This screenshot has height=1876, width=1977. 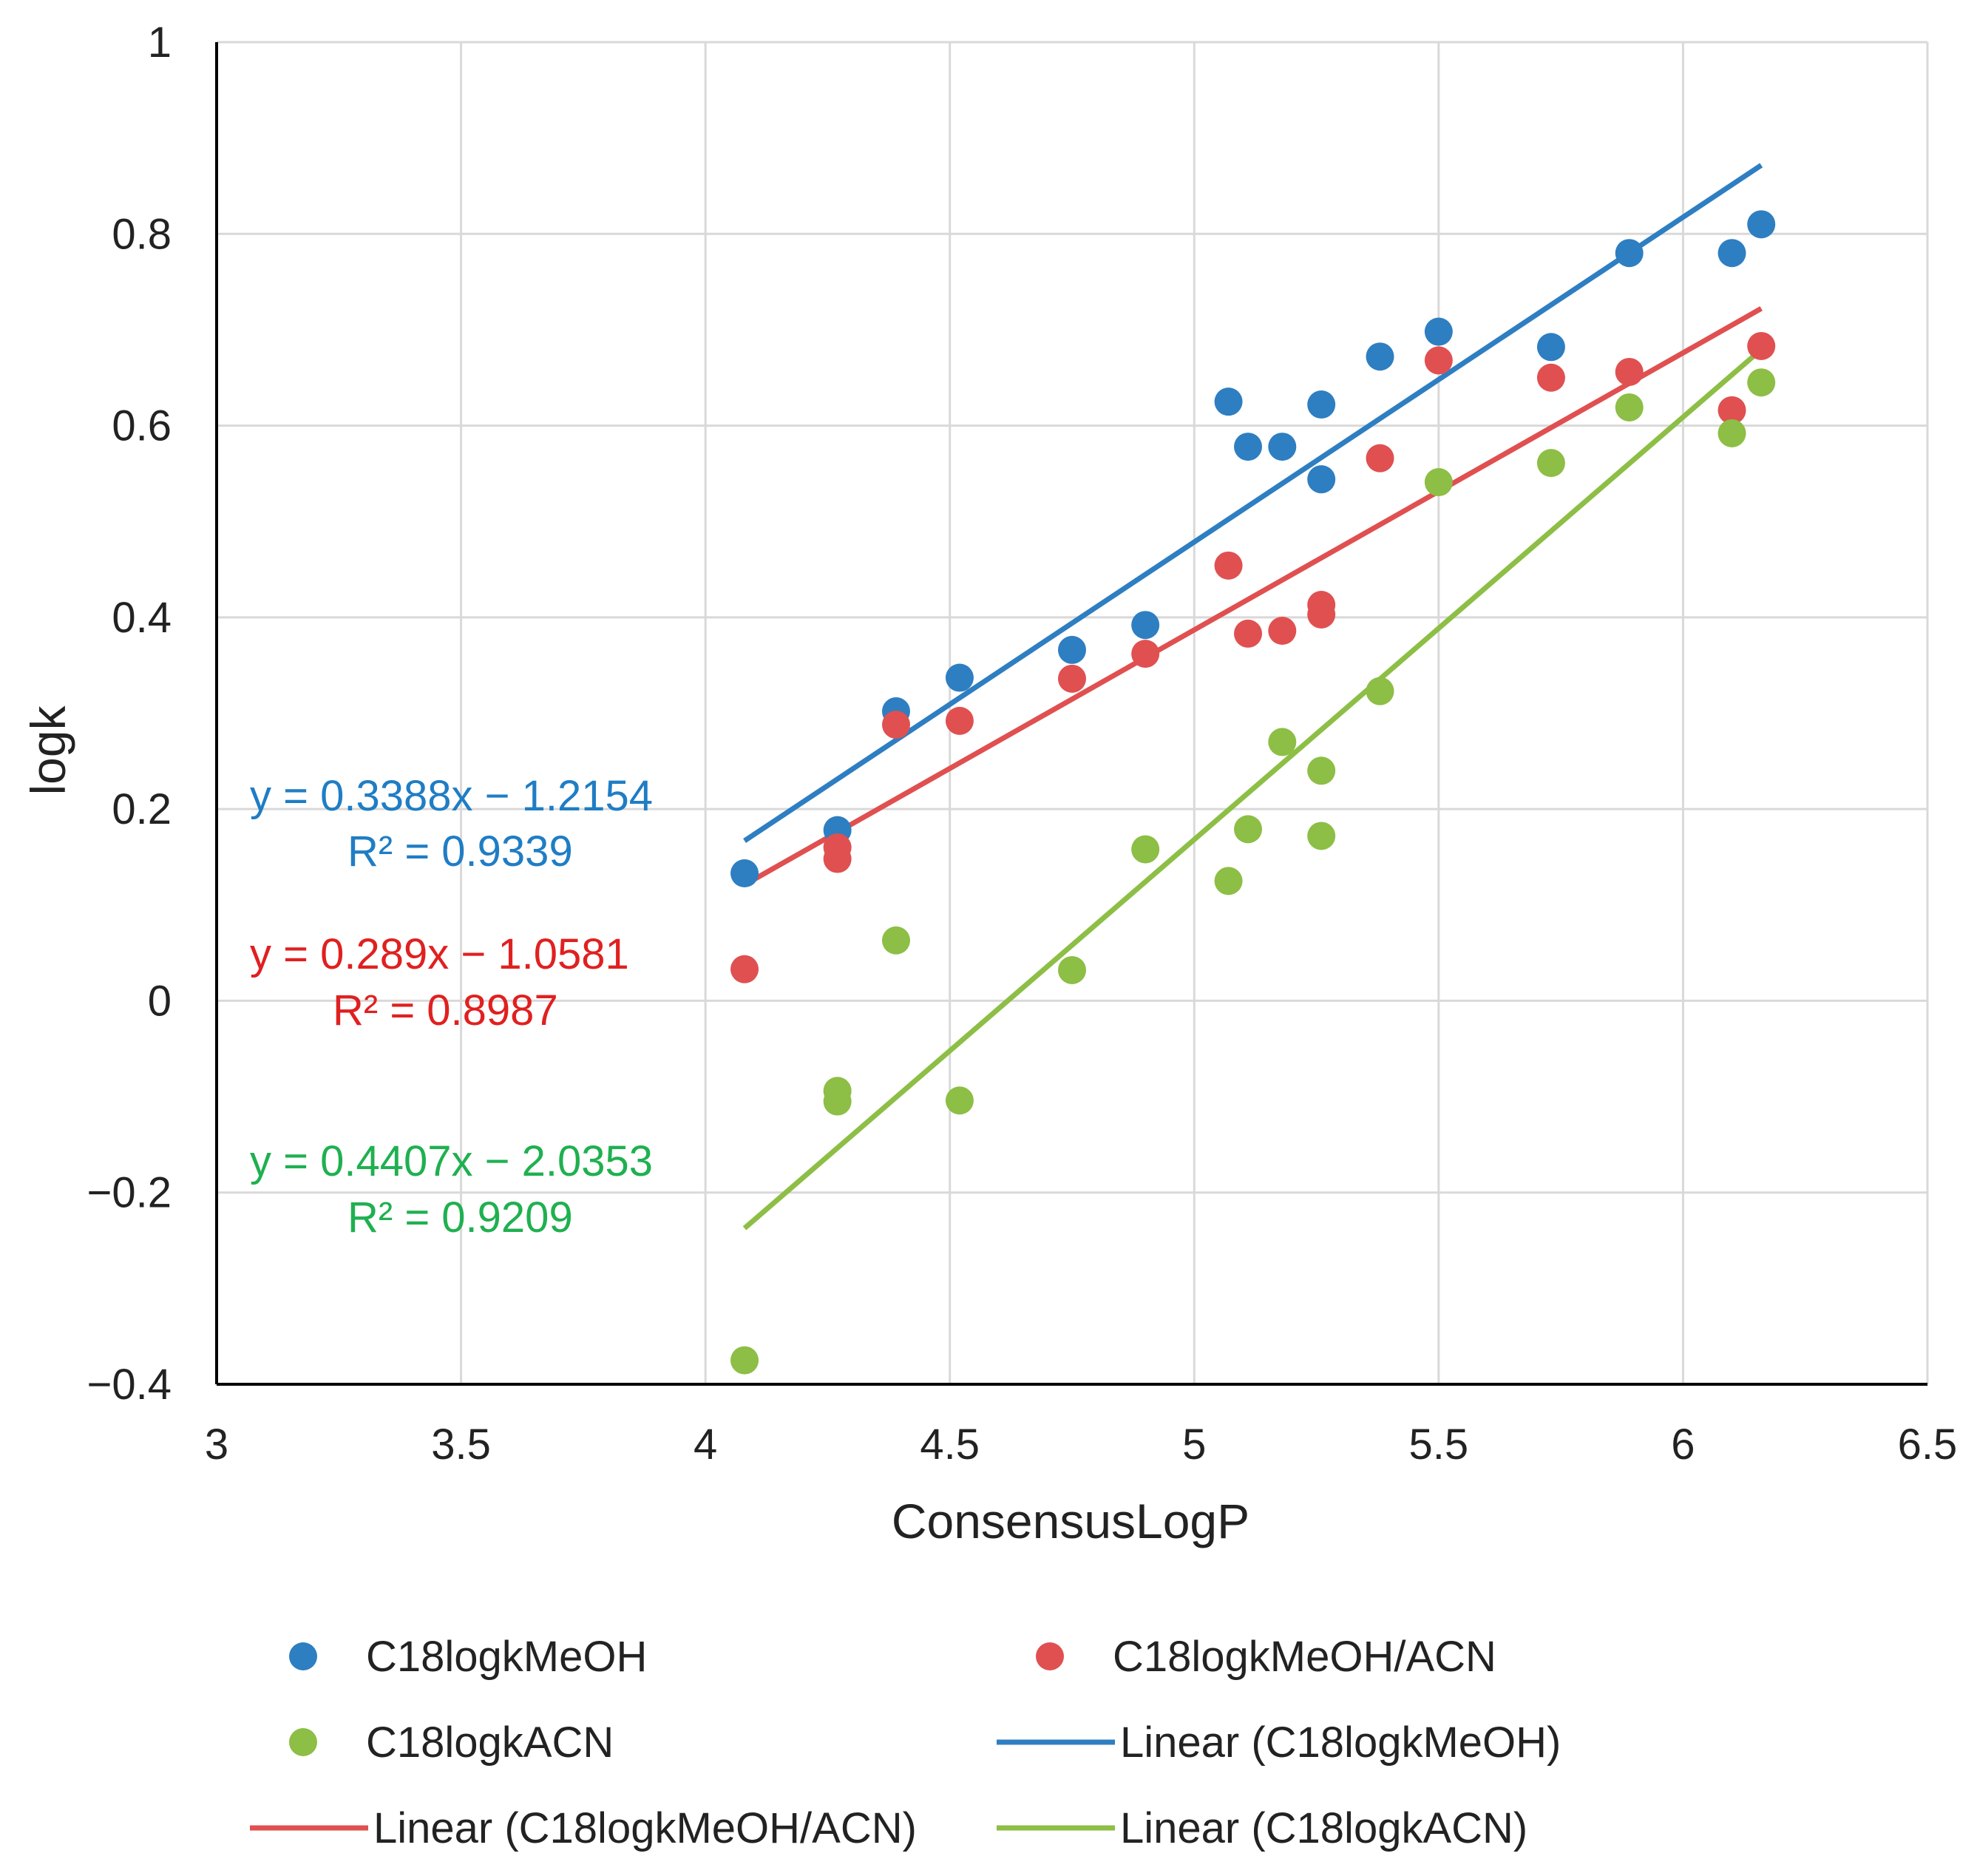 I want to click on trend-equation-2: y = 0.4407x − 2.0353, so click(x=451, y=1161).